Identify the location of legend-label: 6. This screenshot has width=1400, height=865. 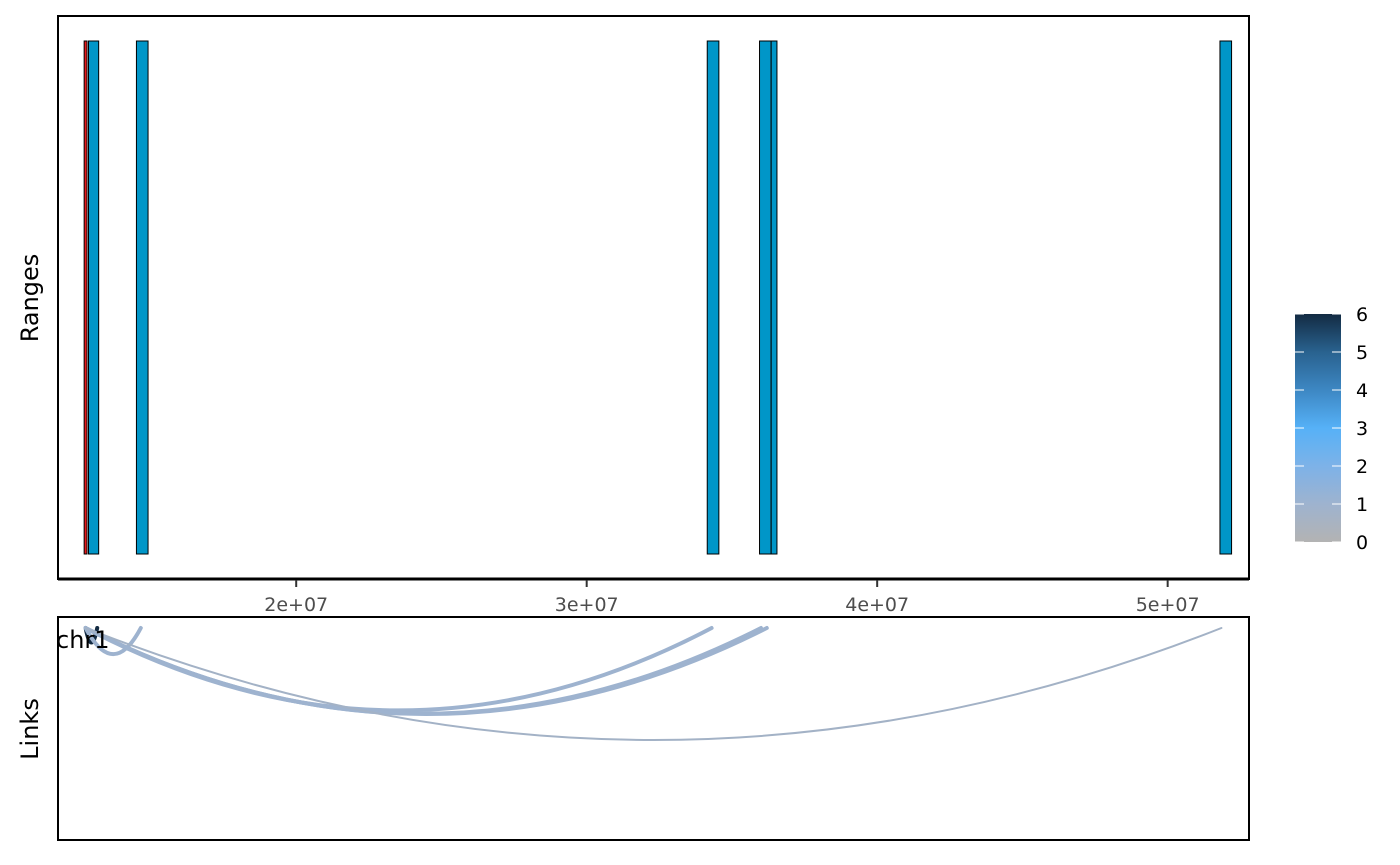
(1362, 315).